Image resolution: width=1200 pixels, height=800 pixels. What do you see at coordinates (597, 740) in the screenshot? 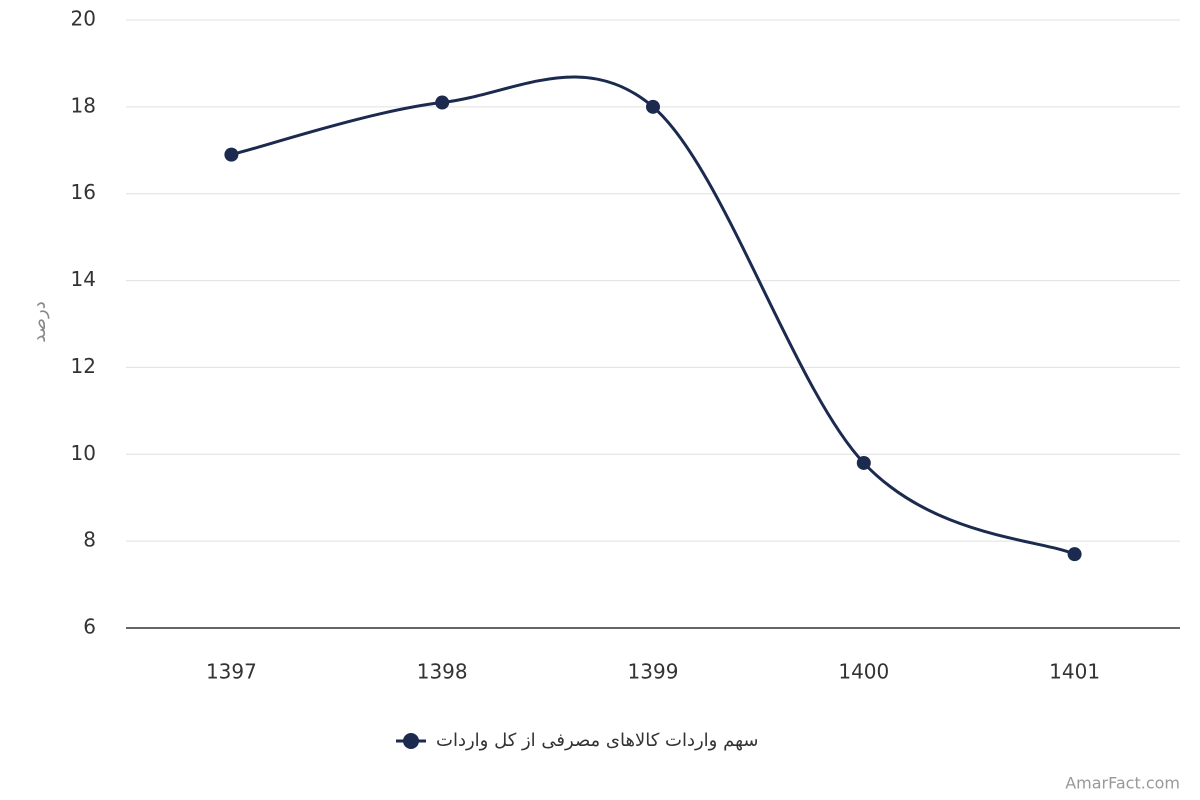
I see `legend-label: سهم واردات کالاهای مصرفی از کل واردات` at bounding box center [597, 740].